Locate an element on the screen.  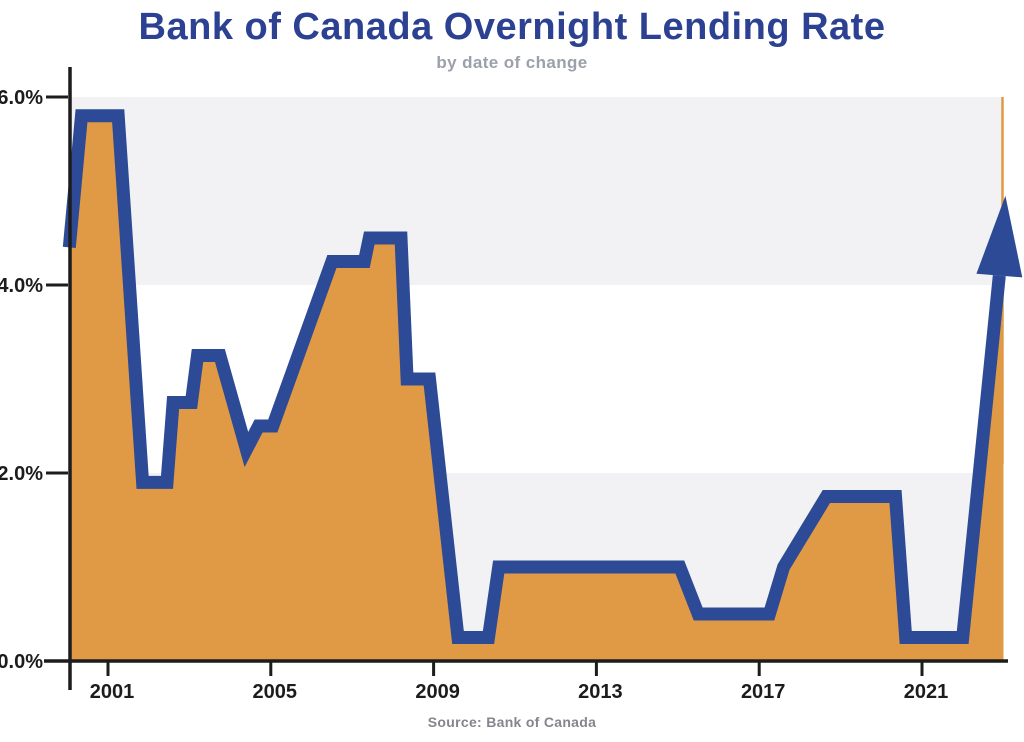
chart-title: Bank of Canada Overnight Lending Rate is located at coordinates (512, 27).